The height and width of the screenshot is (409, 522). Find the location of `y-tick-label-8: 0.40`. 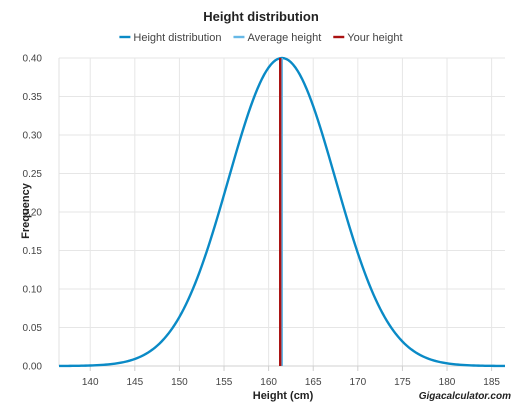

y-tick-label-8: 0.40 is located at coordinates (33, 59).